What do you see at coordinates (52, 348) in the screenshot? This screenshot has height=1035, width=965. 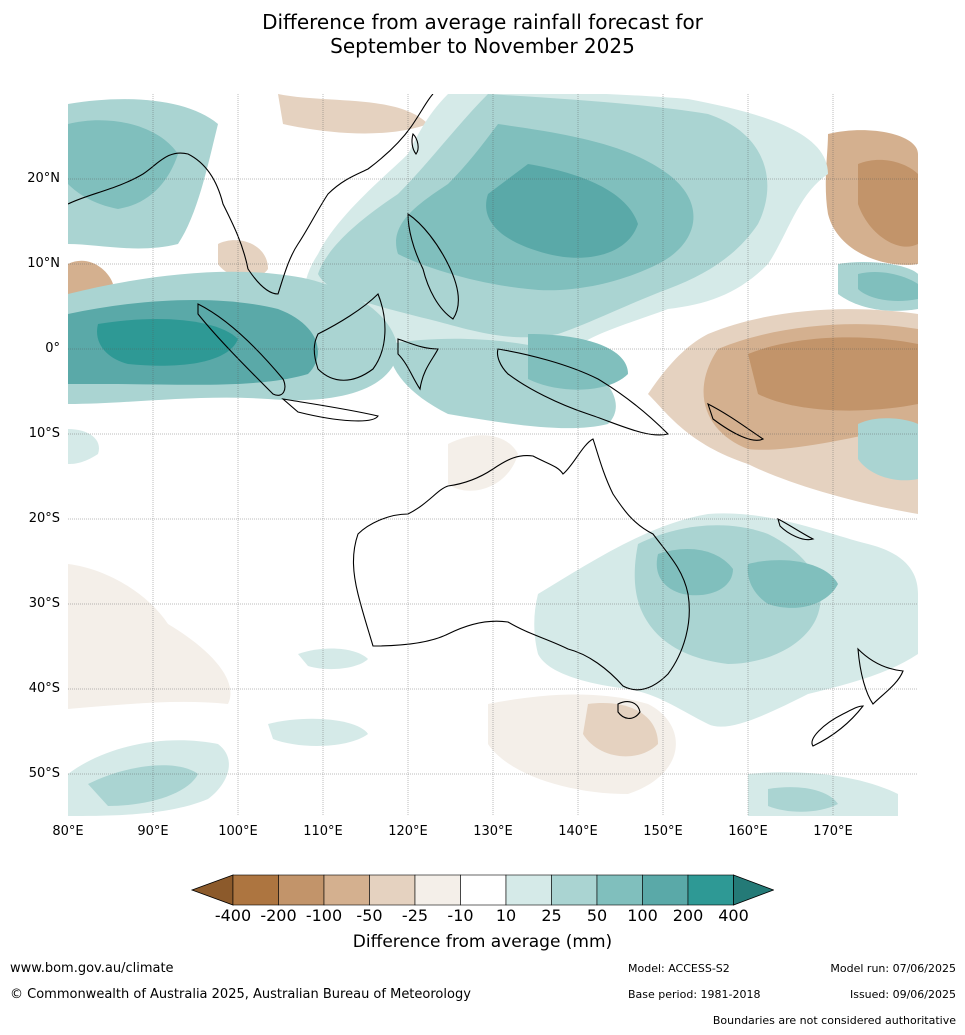 I see `lat-label-0: 0°` at bounding box center [52, 348].